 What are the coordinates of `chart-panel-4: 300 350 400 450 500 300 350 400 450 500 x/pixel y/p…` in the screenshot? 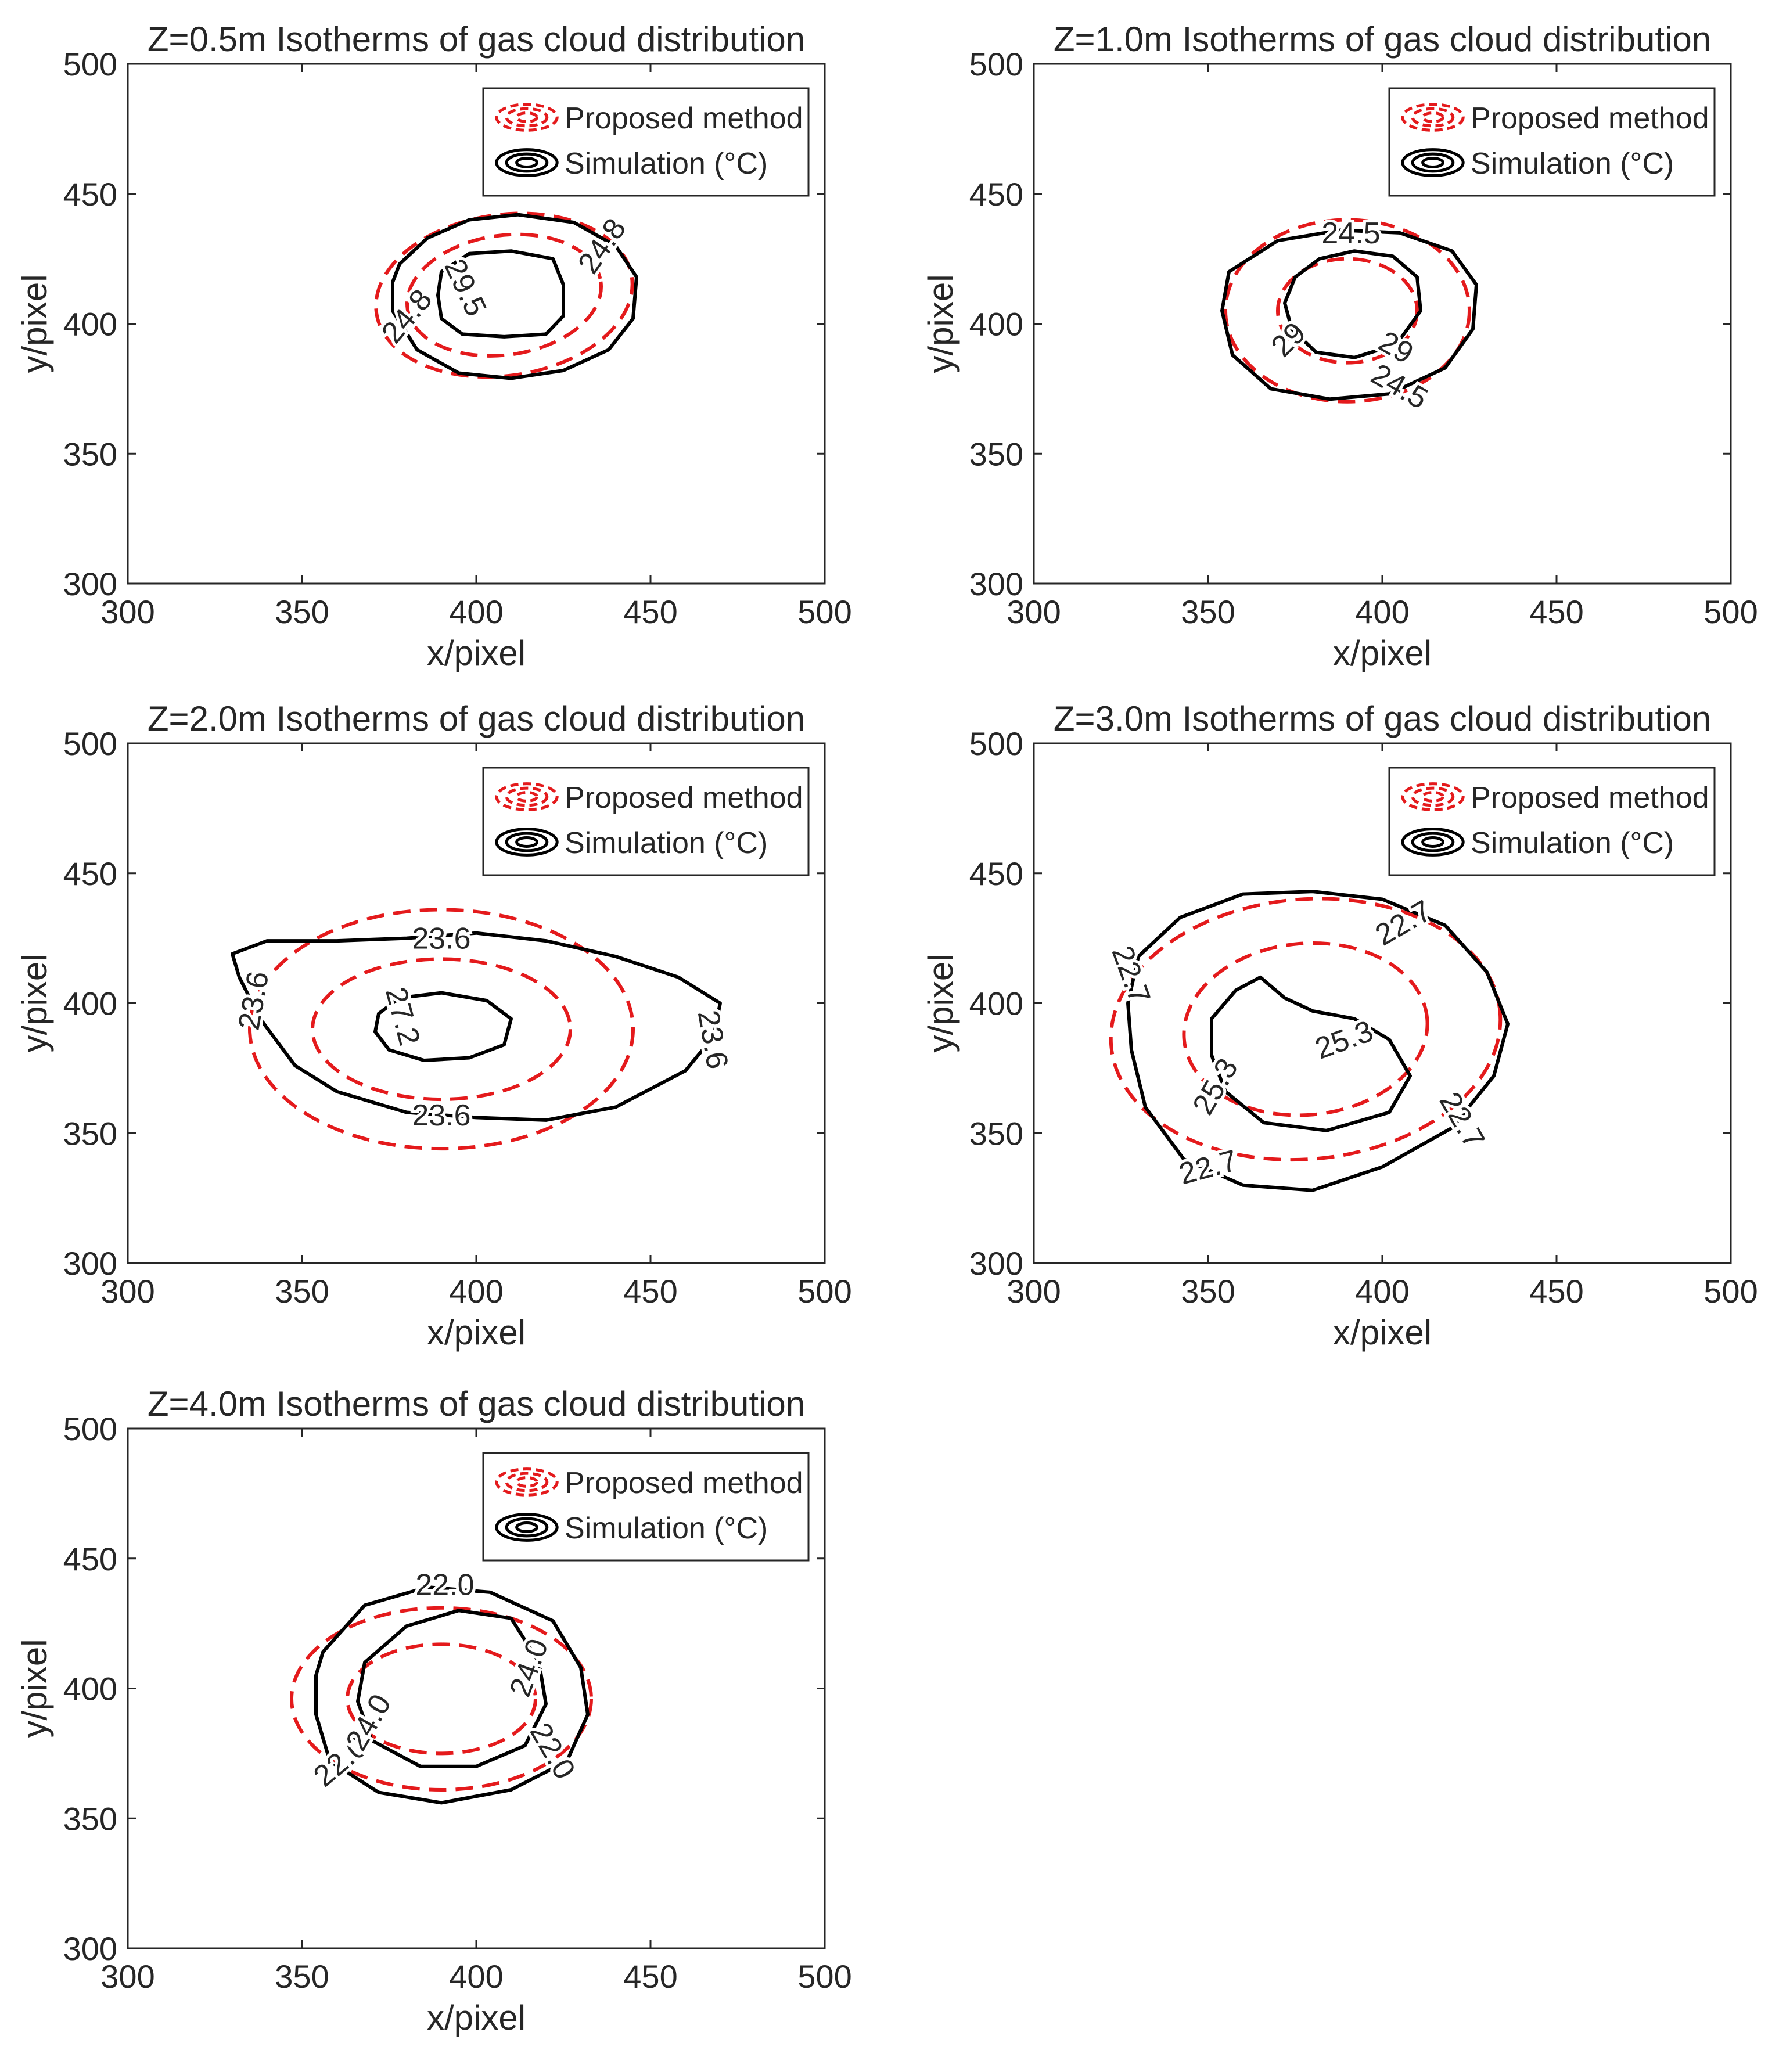 It's located at (1339, 1025).